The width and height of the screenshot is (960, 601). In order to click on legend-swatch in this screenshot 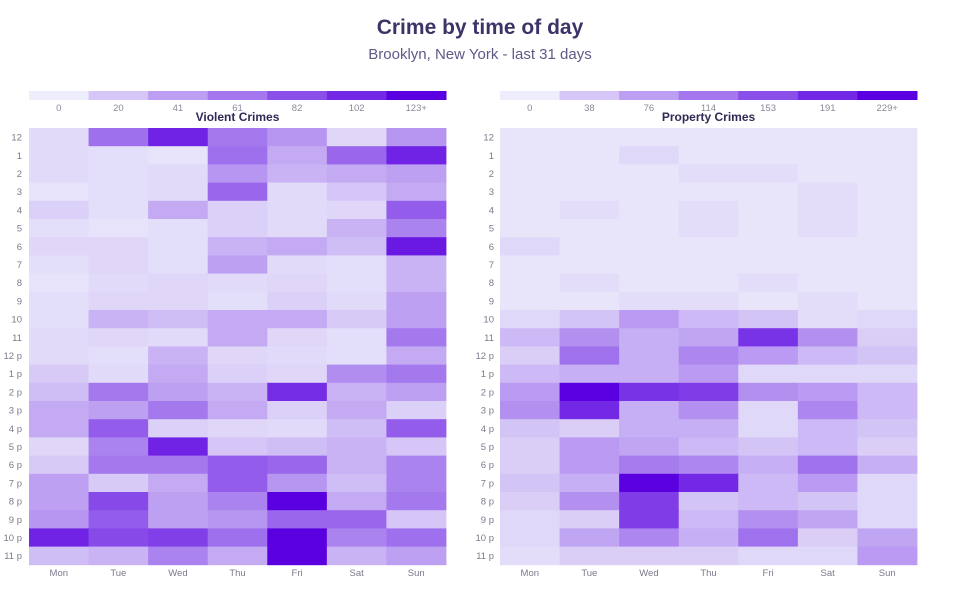, I will do `click(297, 95)`.